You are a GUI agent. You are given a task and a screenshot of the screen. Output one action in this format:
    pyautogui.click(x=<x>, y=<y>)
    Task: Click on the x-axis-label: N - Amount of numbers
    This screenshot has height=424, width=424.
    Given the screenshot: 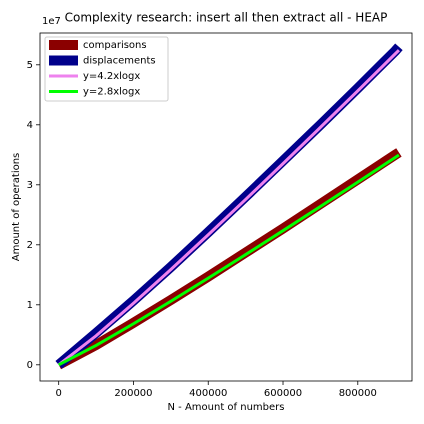 What is the action you would take?
    pyautogui.click(x=226, y=407)
    